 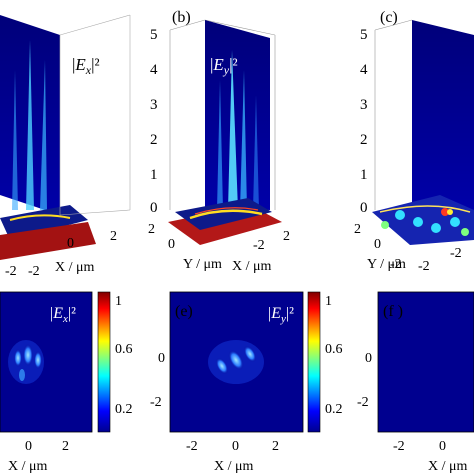 I want to click on panel-c-3d, so click(x=423, y=132).